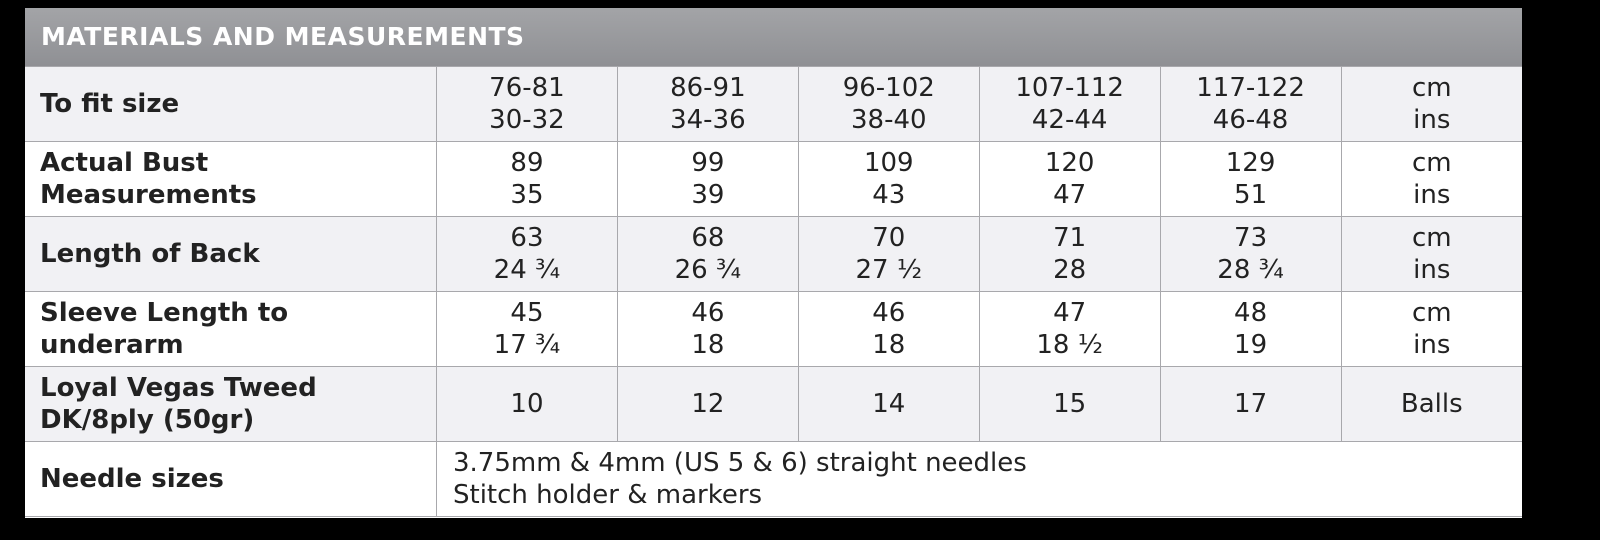 The height and width of the screenshot is (540, 1600). I want to click on cell-line: 47, so click(1070, 313).